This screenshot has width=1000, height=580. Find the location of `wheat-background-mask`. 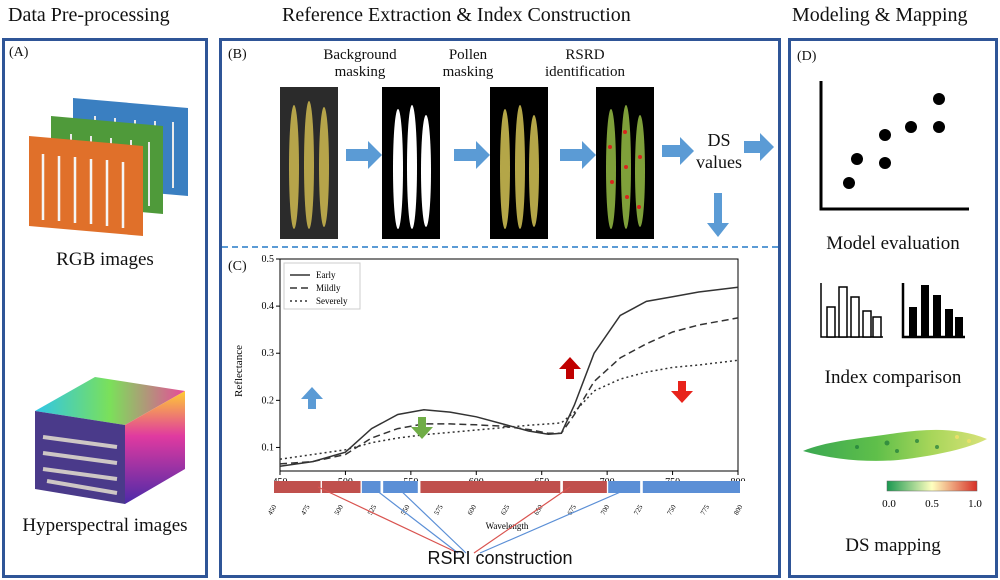

wheat-background-mask is located at coordinates (411, 163).